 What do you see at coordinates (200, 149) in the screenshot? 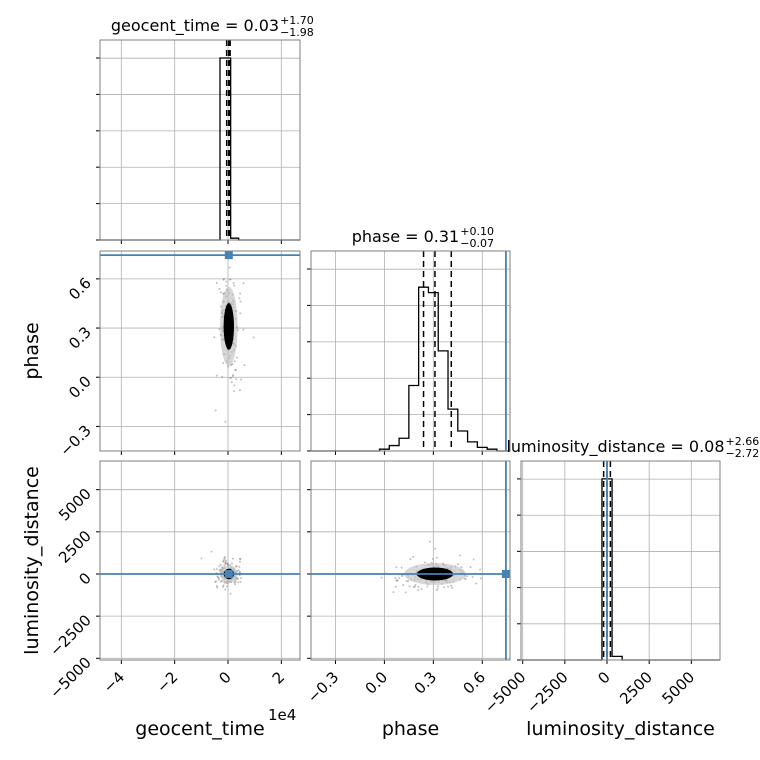
I see `histogram-geocent_time` at bounding box center [200, 149].